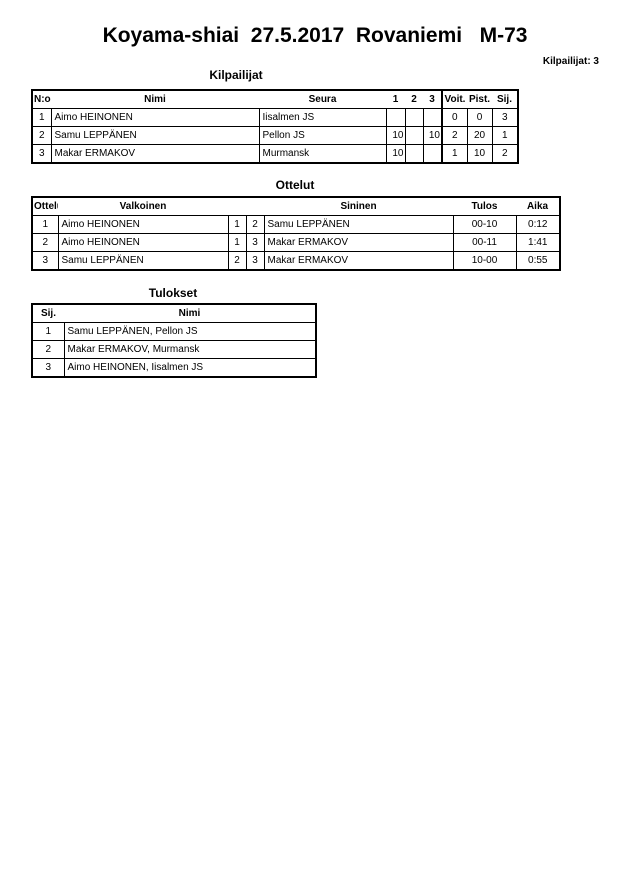 The height and width of the screenshot is (891, 630). What do you see at coordinates (570, 61) in the screenshot?
I see `competitor-count: Kilpailijat: 3` at bounding box center [570, 61].